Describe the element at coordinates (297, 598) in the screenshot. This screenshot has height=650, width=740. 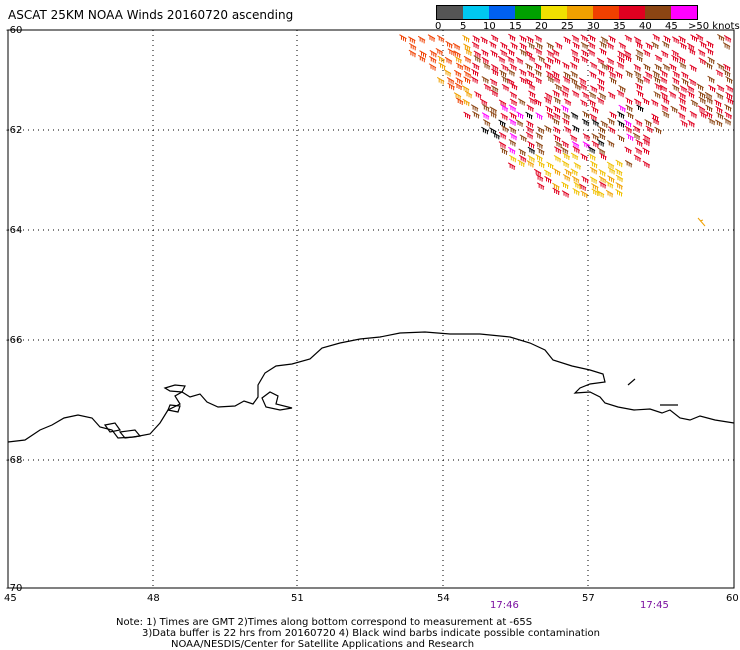
I see `lon-label: 51` at that location.